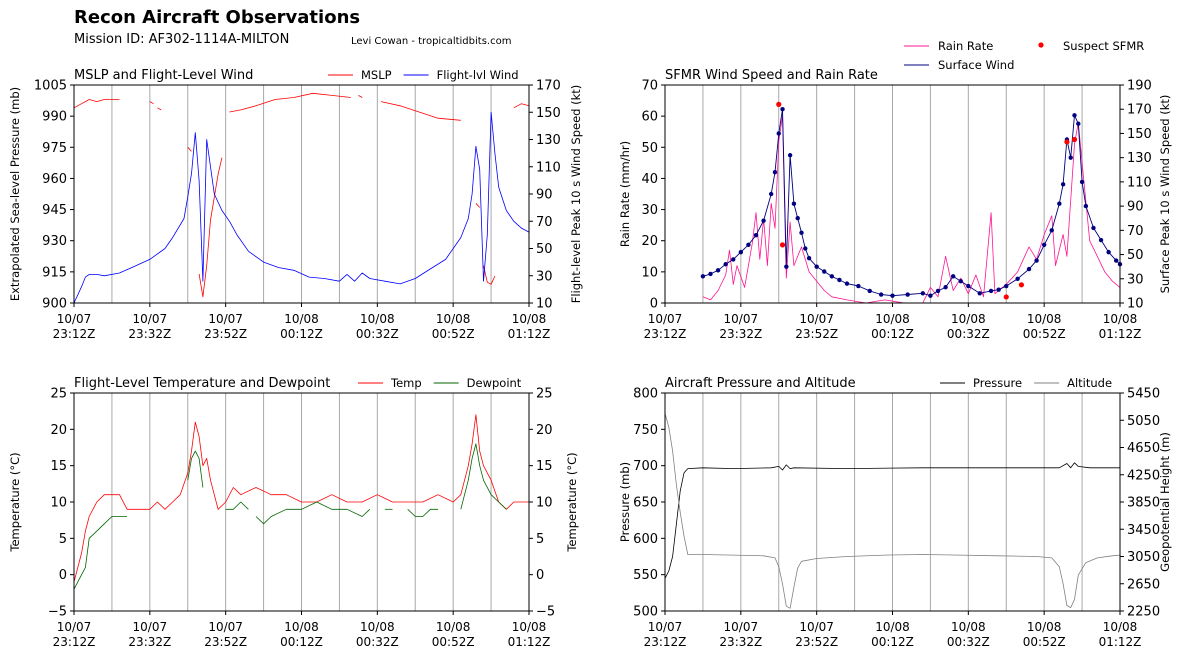 The height and width of the screenshot is (659, 1193). Describe the element at coordinates (649, 117) in the screenshot. I see `y-tick-label: 60` at that location.